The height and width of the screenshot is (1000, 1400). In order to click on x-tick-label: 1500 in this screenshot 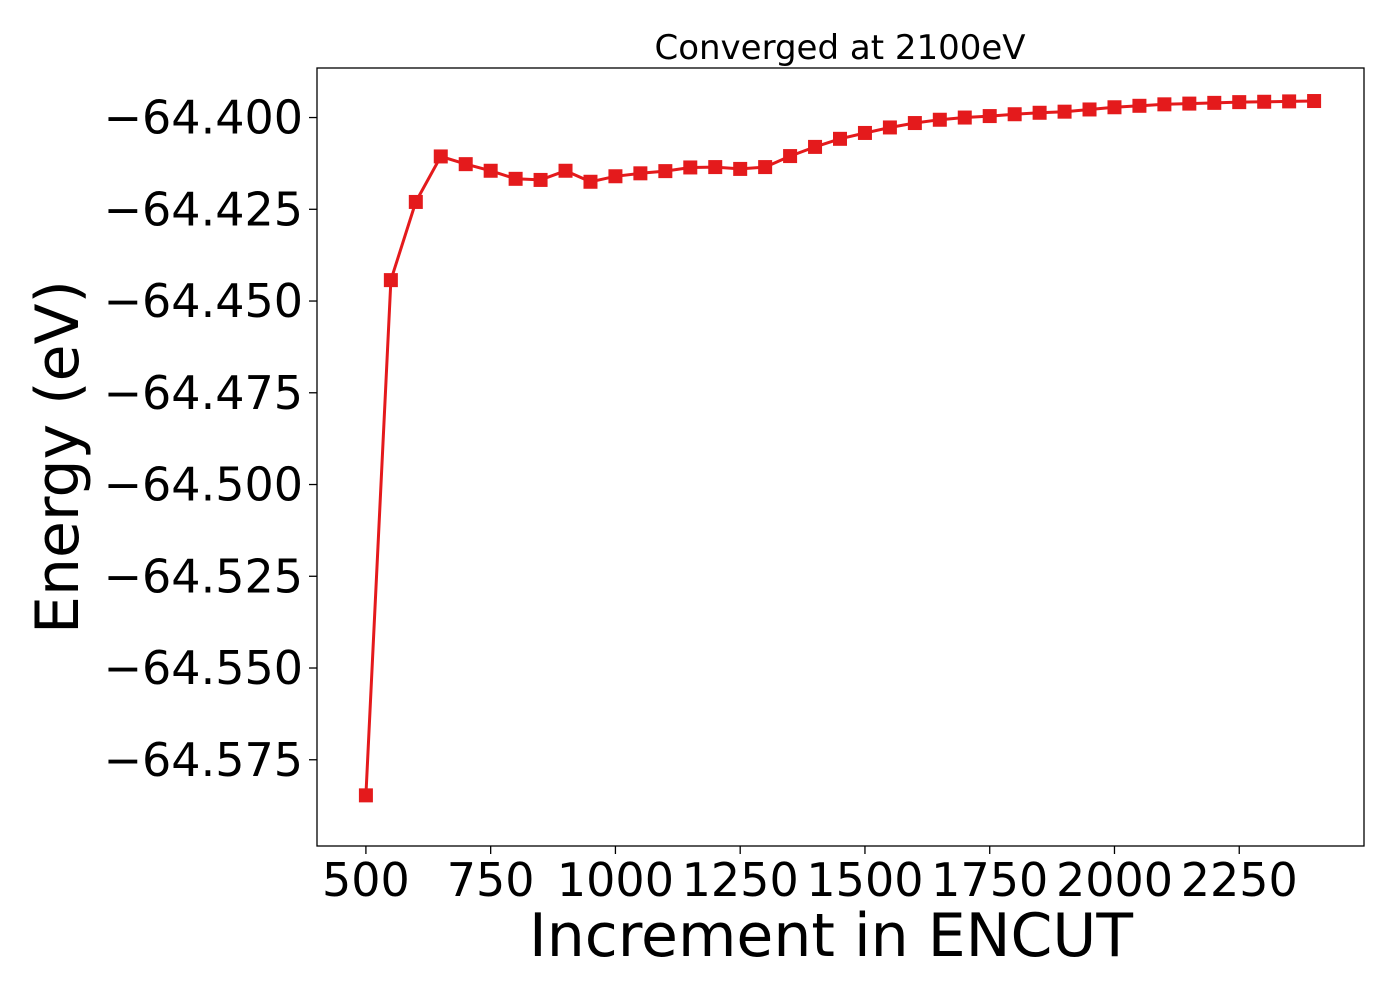, I will do `click(864, 880)`.